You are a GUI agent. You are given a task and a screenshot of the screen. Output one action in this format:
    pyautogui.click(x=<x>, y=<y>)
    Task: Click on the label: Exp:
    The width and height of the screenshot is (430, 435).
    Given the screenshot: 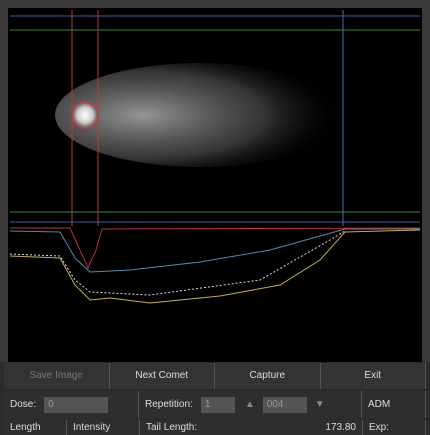 What is the action you would take?
    pyautogui.click(x=394, y=427)
    